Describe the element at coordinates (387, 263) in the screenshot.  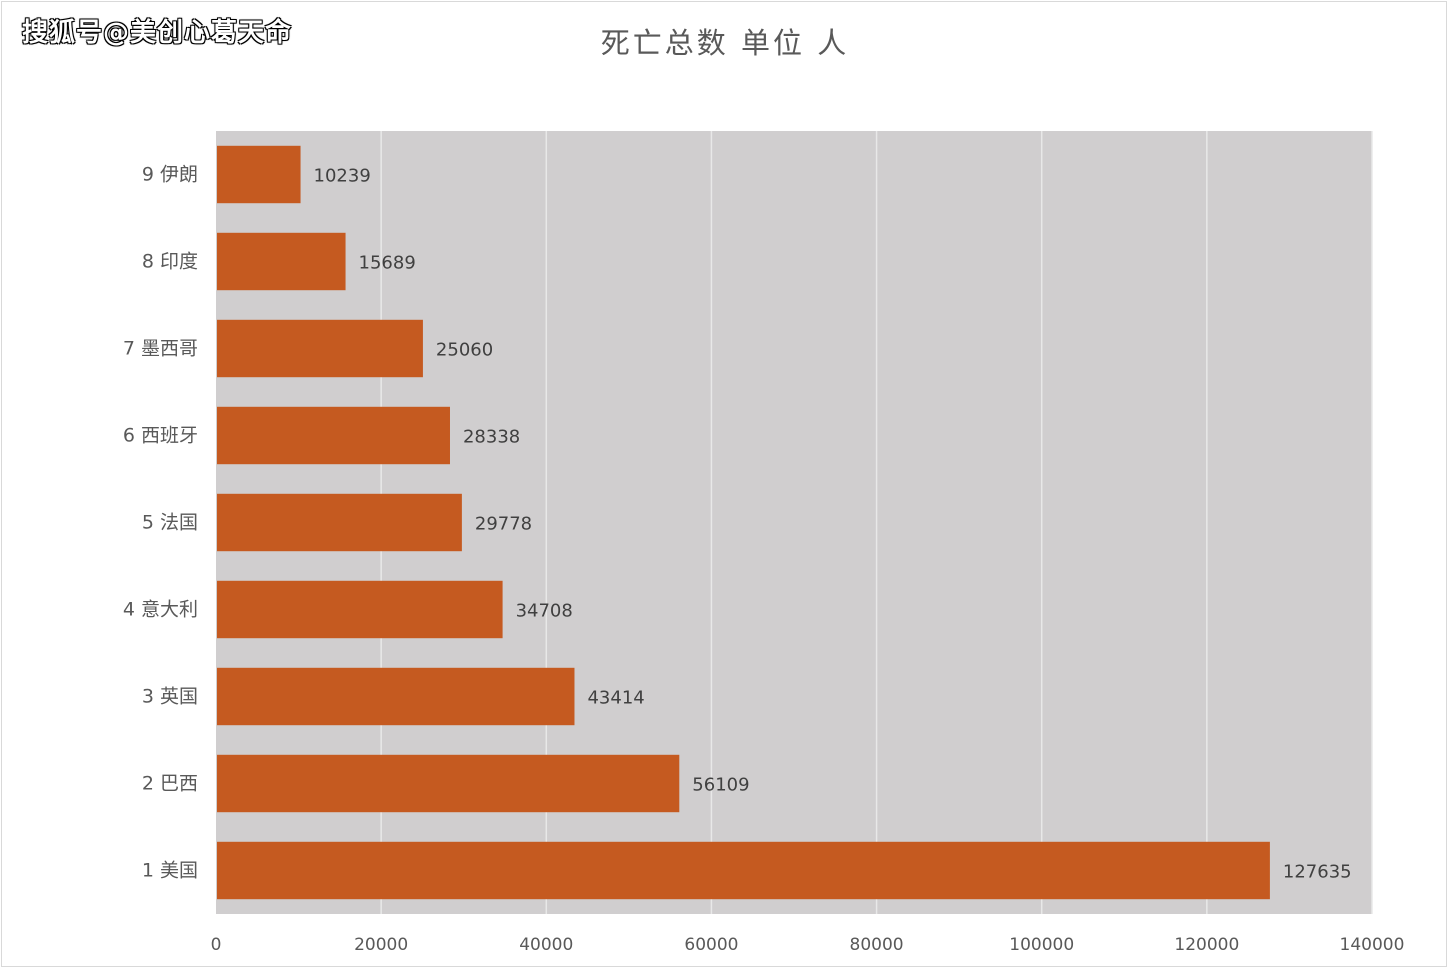
I see `value-label: 15689` at that location.